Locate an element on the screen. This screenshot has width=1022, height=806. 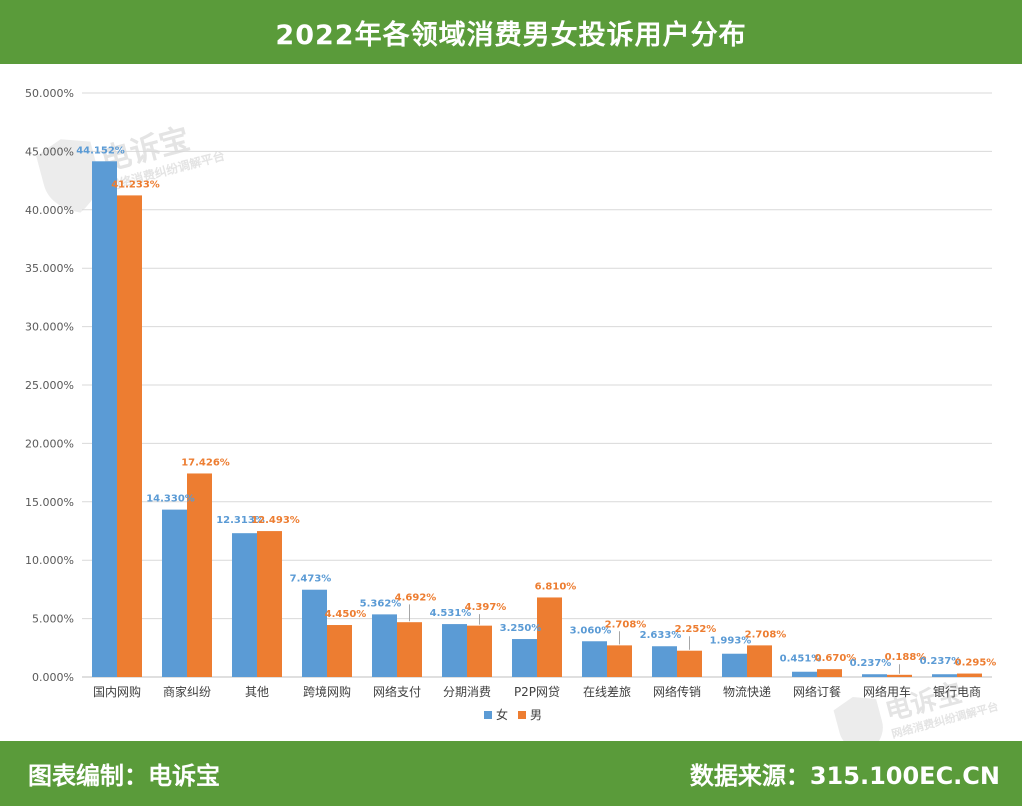
data-label: 41.233% is located at coordinates (135, 184).